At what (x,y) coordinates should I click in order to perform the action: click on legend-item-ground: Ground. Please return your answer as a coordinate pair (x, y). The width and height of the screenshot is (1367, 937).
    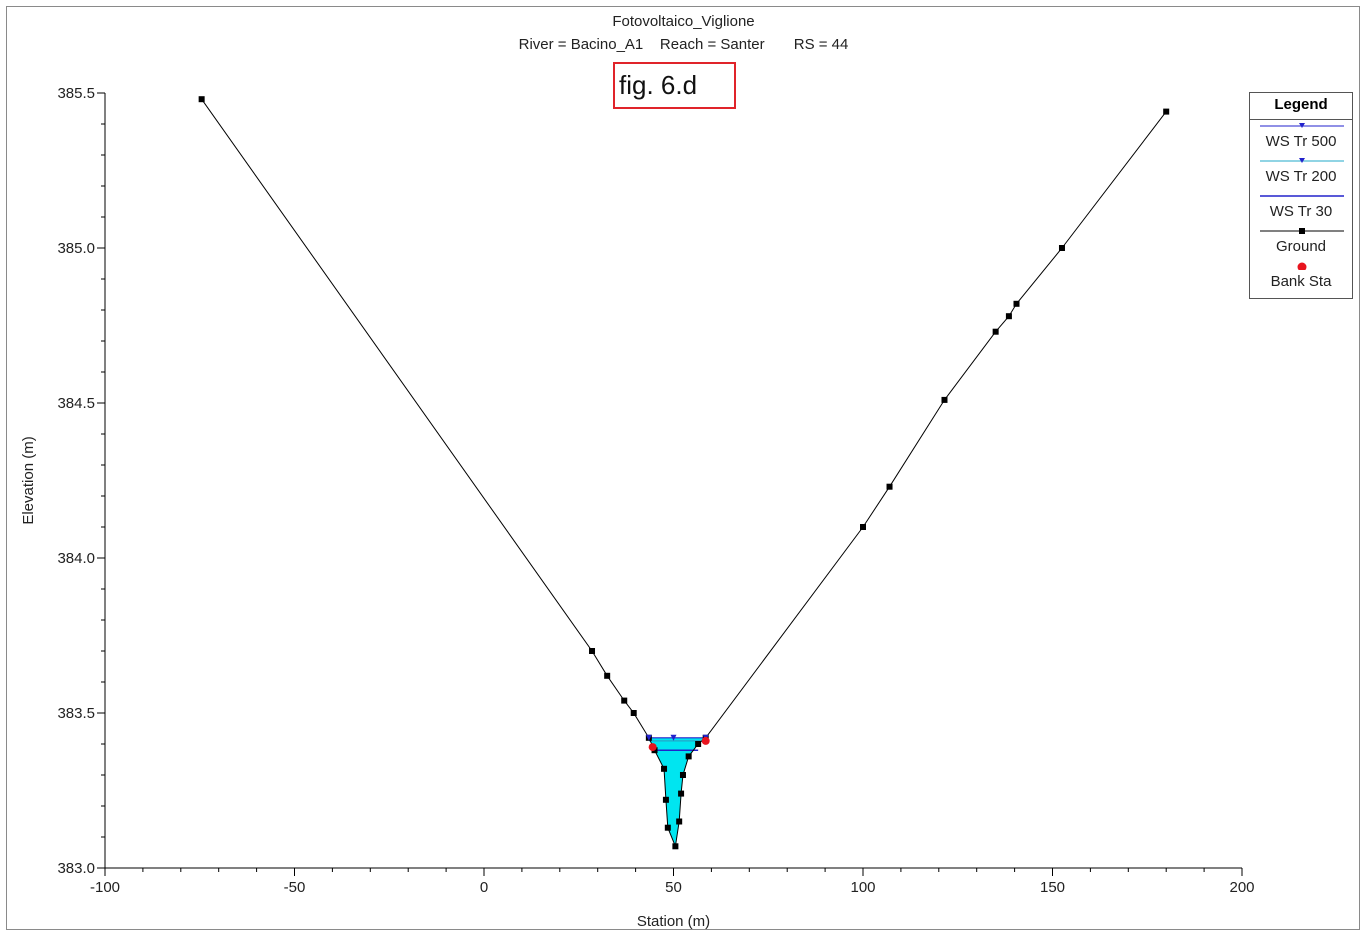
    Looking at the image, I should click on (1301, 242).